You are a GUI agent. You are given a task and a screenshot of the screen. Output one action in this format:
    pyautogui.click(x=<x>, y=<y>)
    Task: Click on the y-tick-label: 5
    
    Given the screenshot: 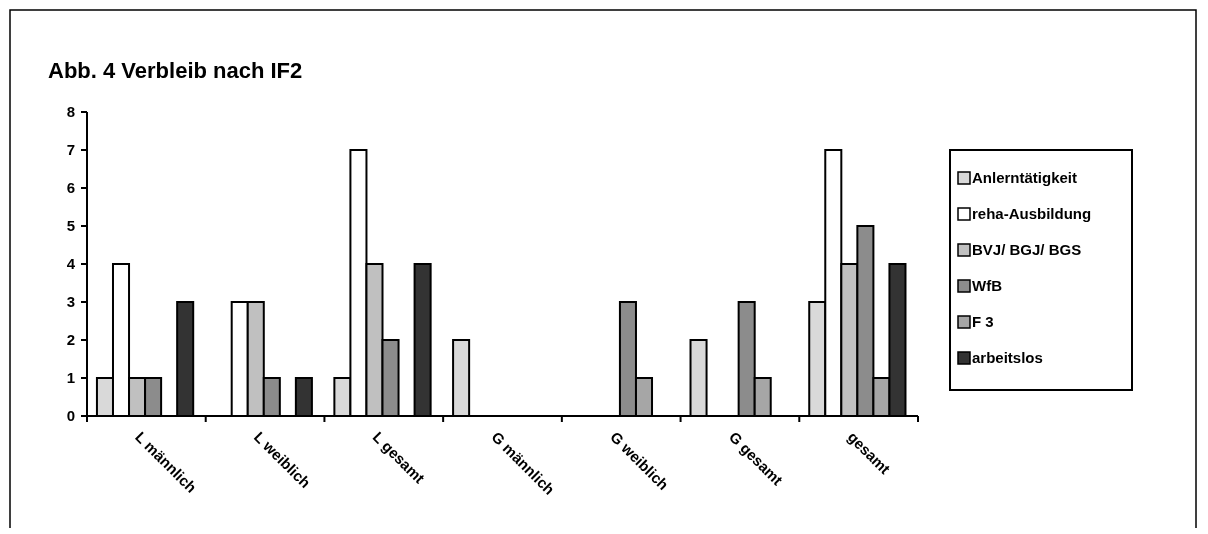 What is the action you would take?
    pyautogui.click(x=70, y=226)
    